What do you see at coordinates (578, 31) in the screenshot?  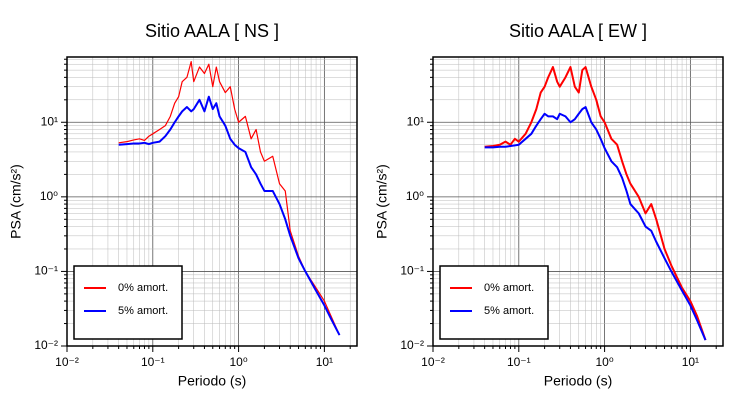 I see `title: Sitio AALA [ EW ]` at bounding box center [578, 31].